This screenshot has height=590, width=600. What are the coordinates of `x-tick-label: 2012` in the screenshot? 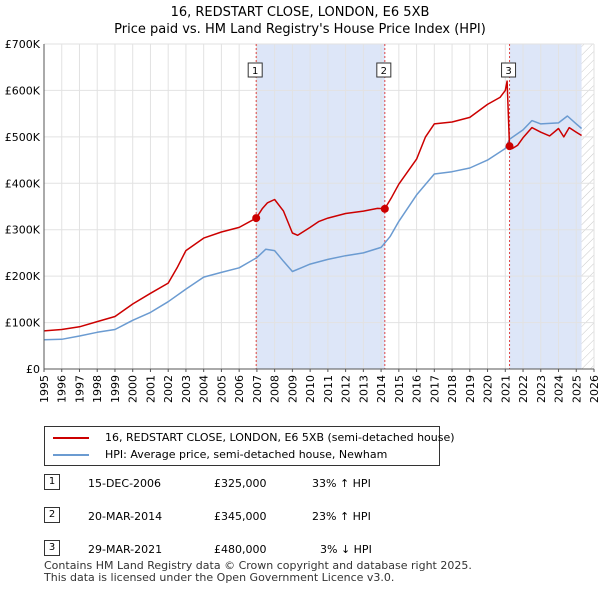 It's located at (346, 389).